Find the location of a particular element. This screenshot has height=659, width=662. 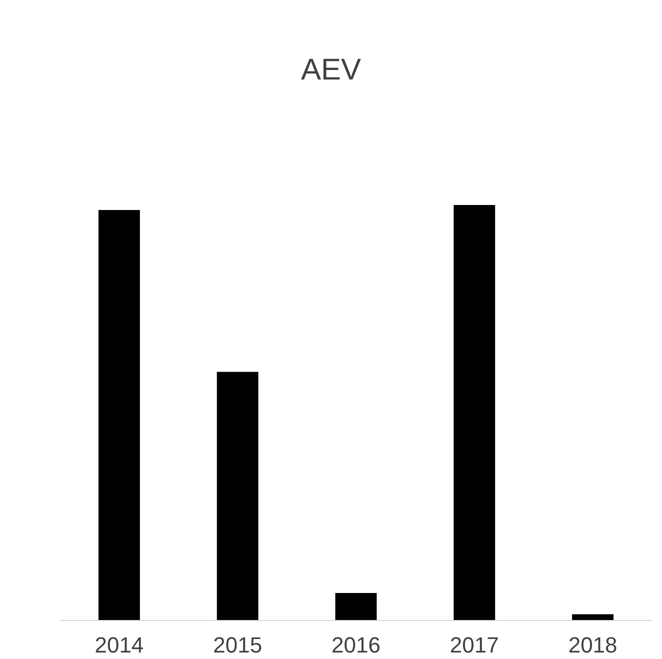

x-tick-label: 2014 is located at coordinates (119, 645).